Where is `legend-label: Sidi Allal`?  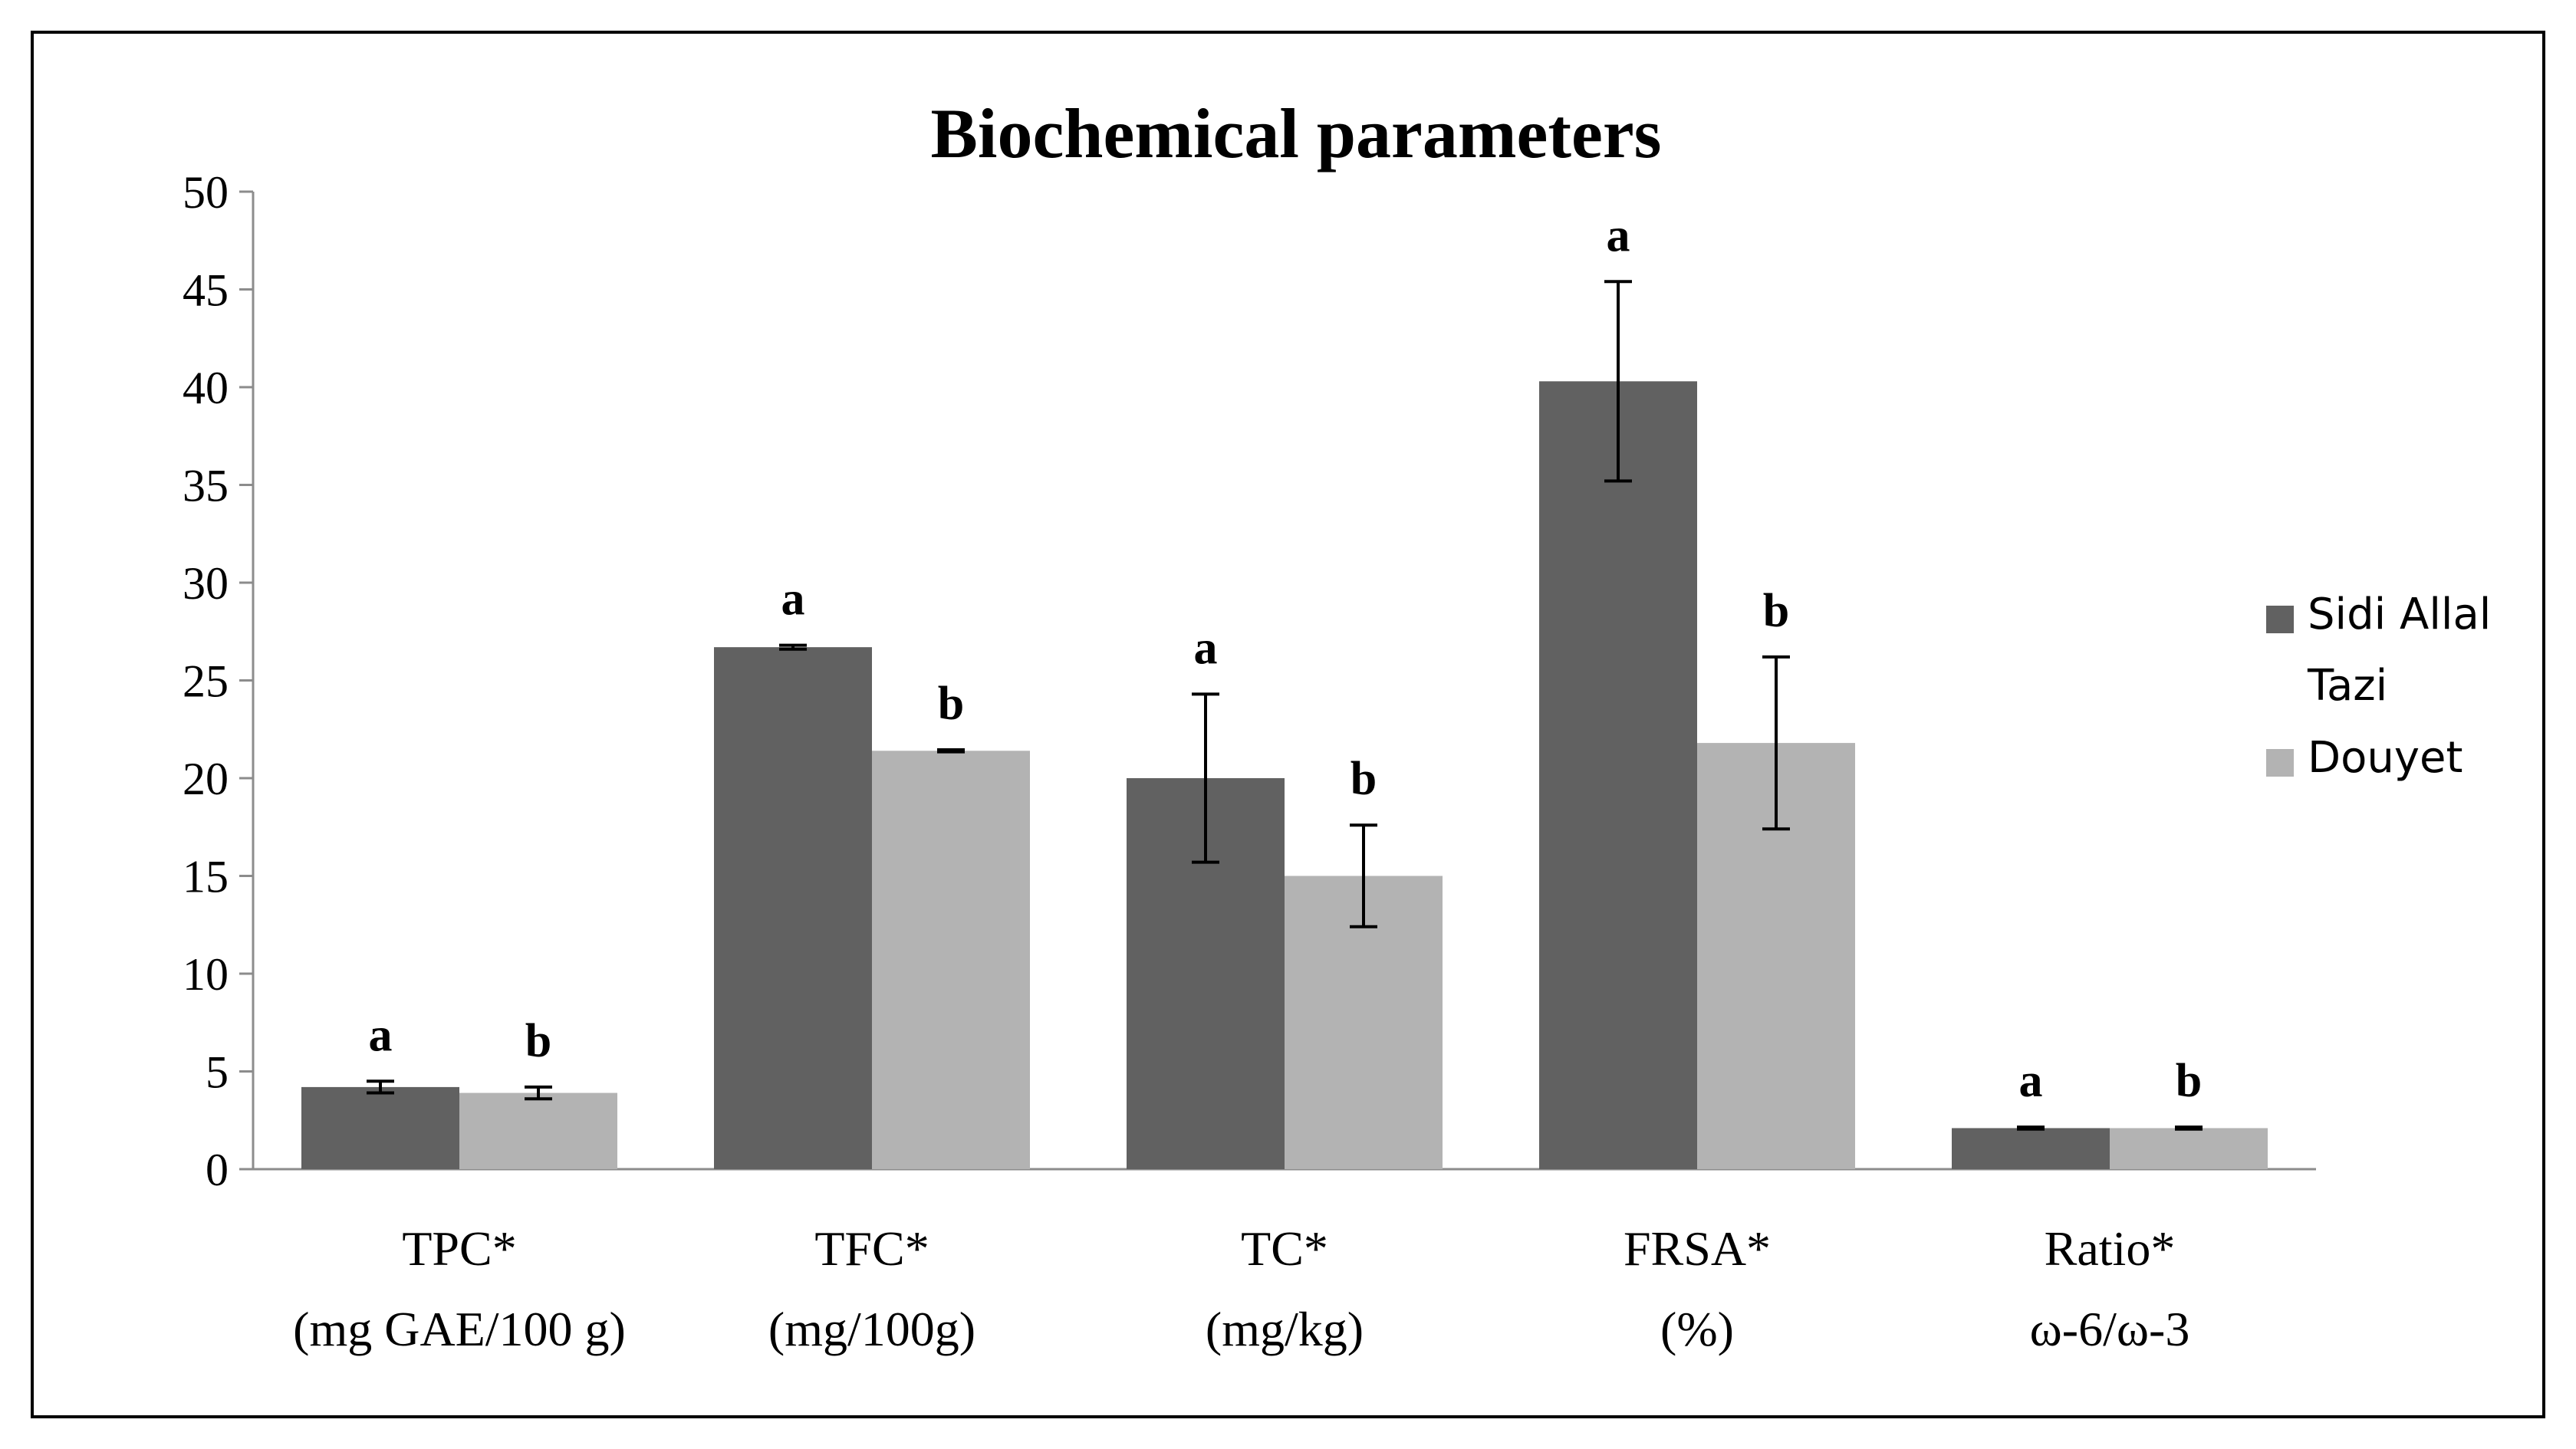
legend-label: Sidi Allal is located at coordinates (2399, 614).